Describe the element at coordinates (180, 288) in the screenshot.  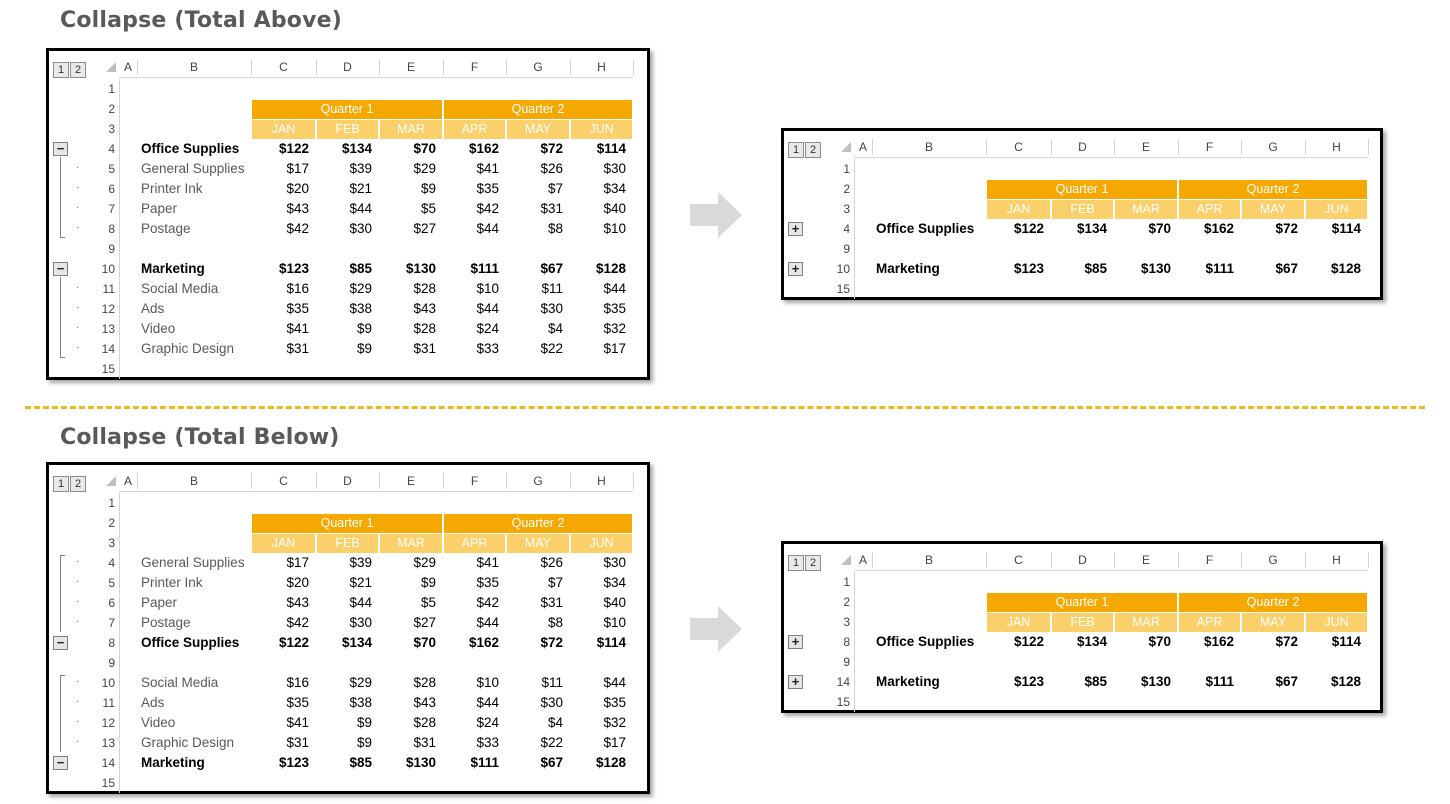
I see `detail-row-label: Social Media` at that location.